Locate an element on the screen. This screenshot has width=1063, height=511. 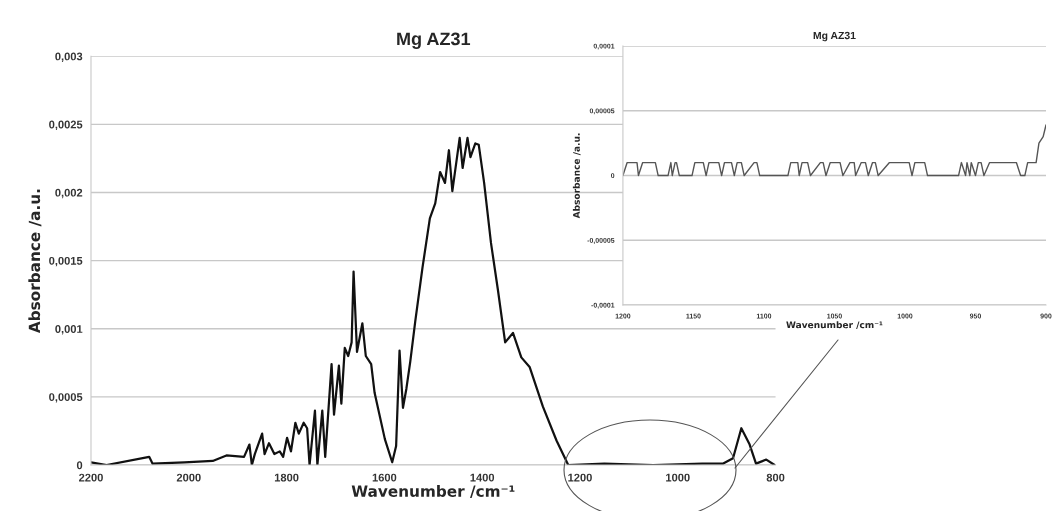
y-tick-label: 0,003 is located at coordinates (69, 57).